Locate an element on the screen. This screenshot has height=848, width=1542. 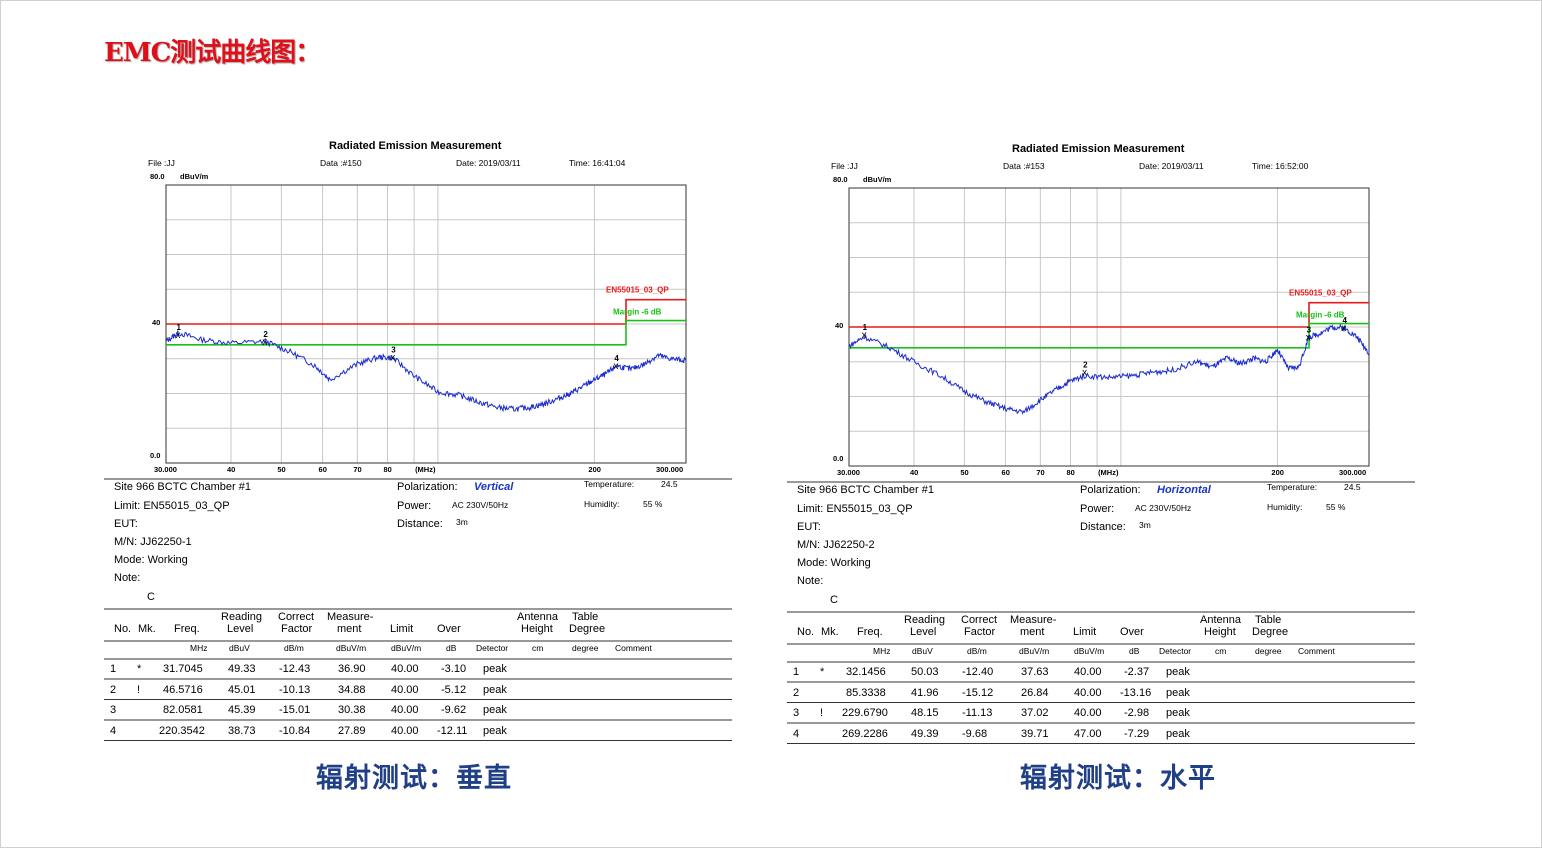
row-freq: 32.1456 is located at coordinates (866, 672).